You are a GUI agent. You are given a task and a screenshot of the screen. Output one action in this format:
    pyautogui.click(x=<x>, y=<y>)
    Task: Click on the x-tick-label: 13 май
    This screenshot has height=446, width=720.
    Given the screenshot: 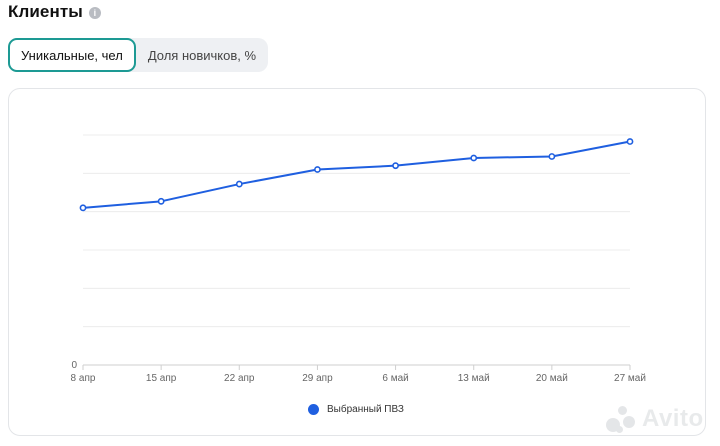 What is the action you would take?
    pyautogui.click(x=474, y=378)
    